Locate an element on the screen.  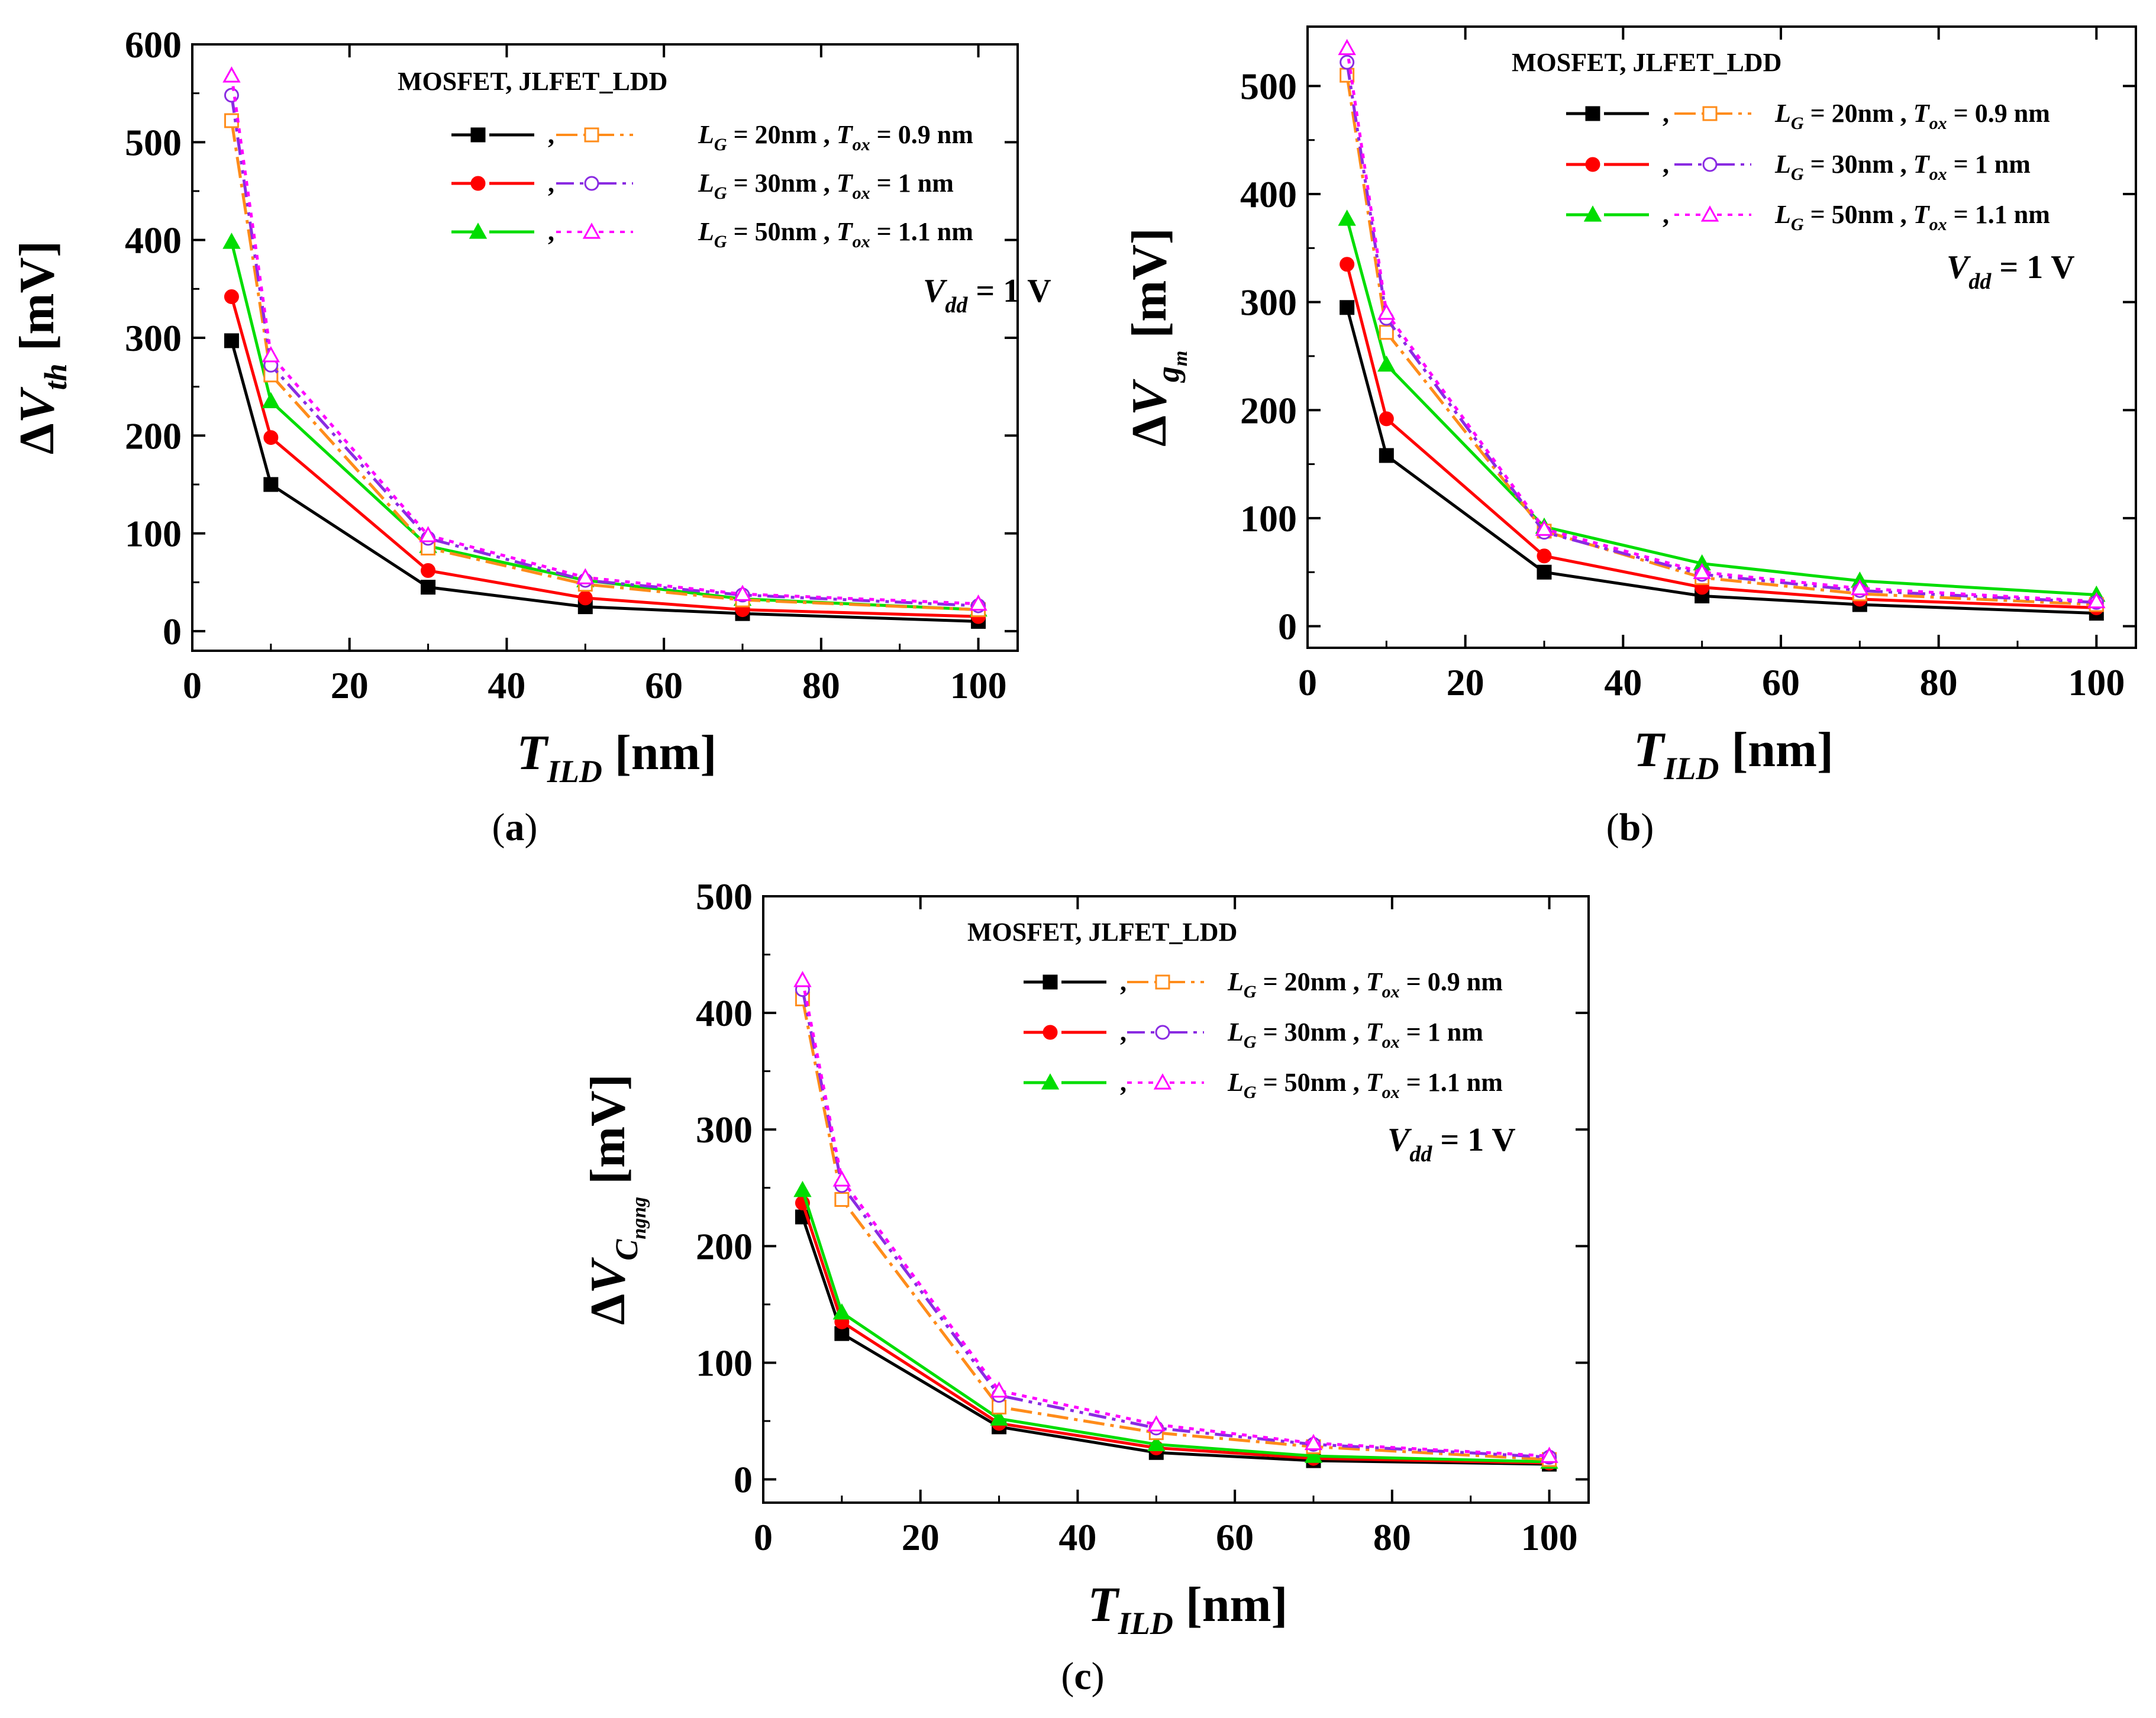
y-tick-label: 200 is located at coordinates (153, 436).